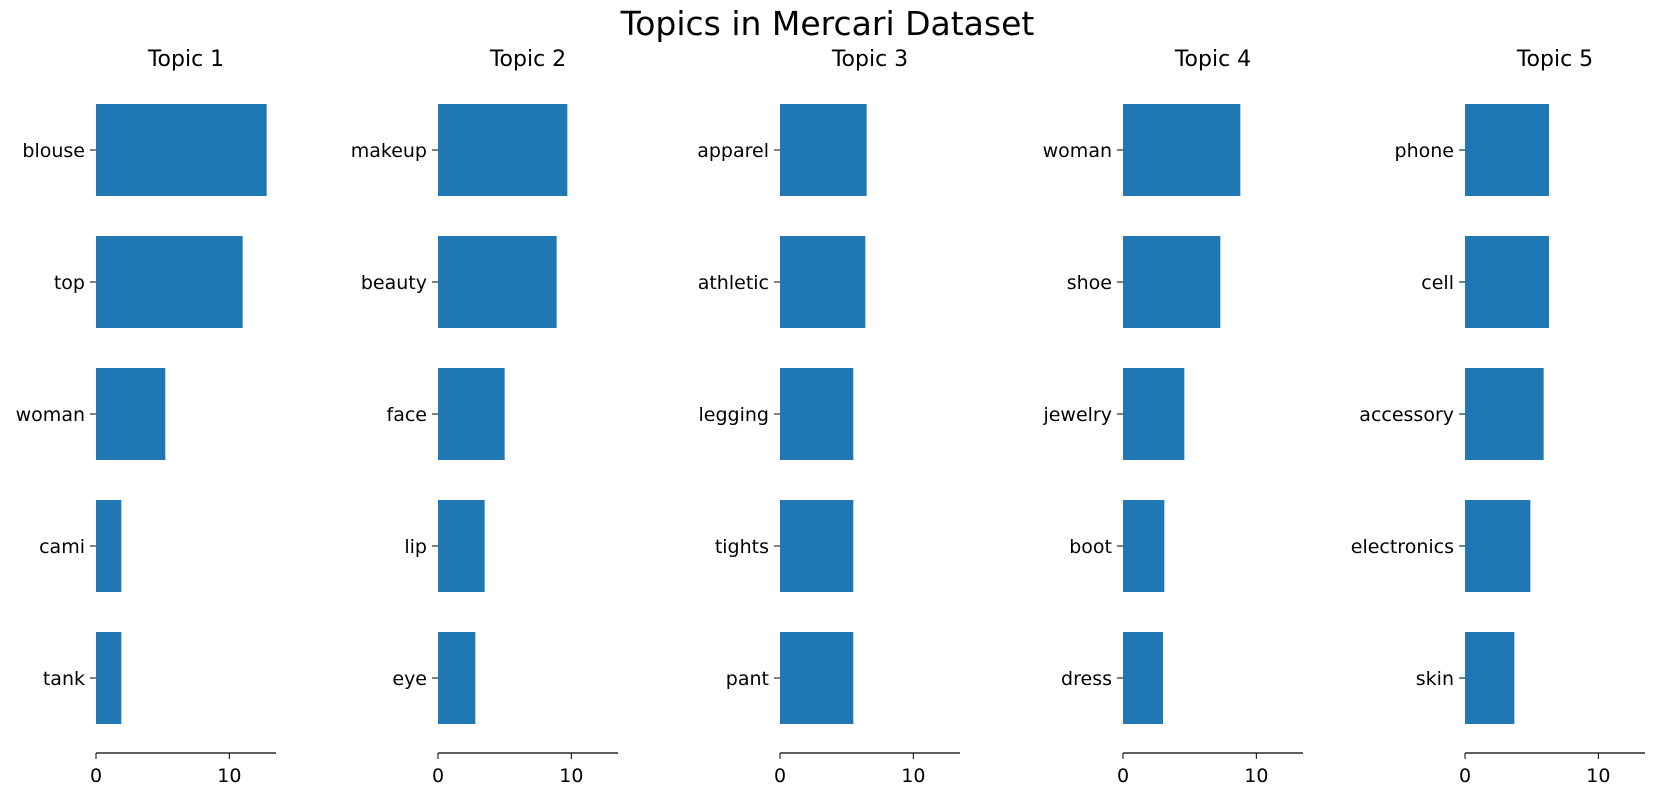 This screenshot has height=793, width=1655. I want to click on bar-topic1-tank, so click(109, 678).